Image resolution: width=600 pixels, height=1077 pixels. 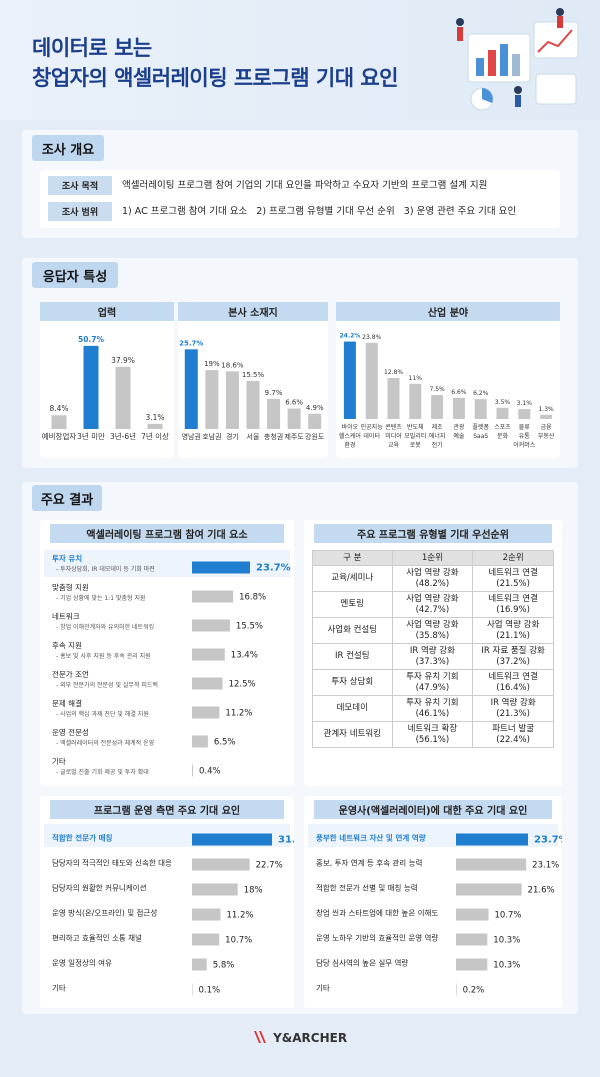 I want to click on factors-sub-label: - 홍보 및 사후 지원 등 후속 관리 지원, so click(x=103, y=656).